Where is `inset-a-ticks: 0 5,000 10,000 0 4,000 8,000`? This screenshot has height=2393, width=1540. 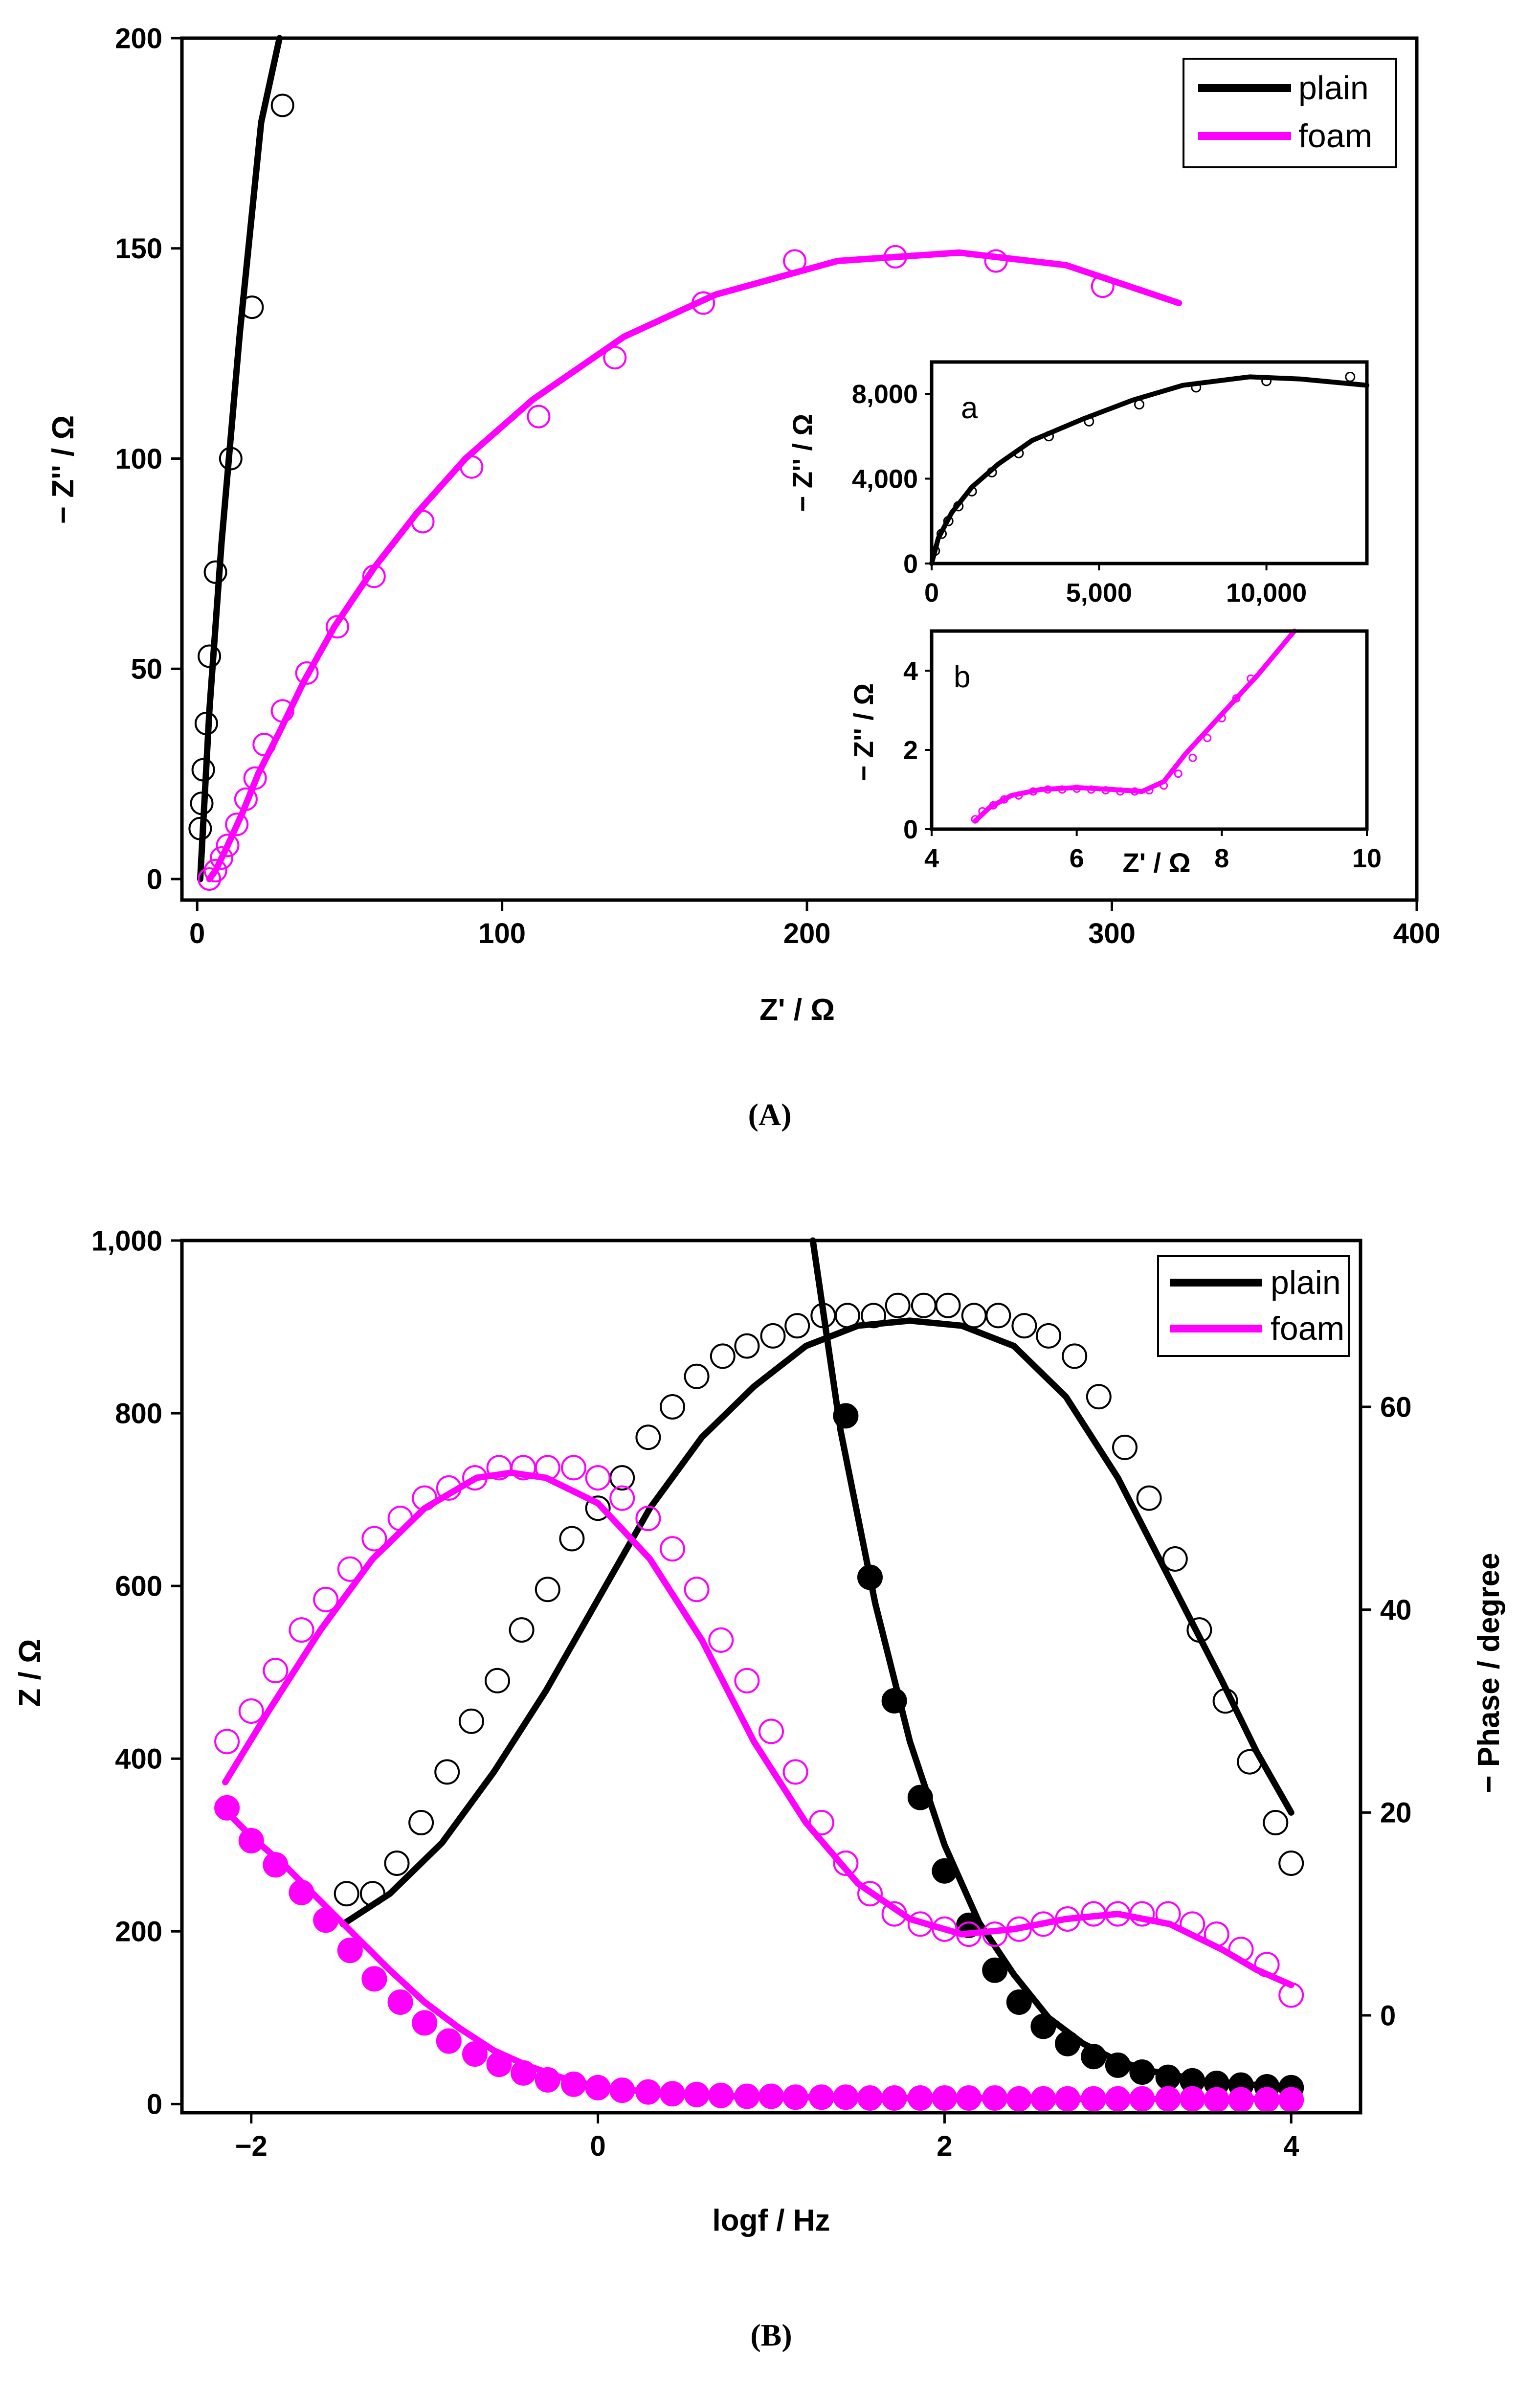 inset-a-ticks: 0 5,000 10,000 0 4,000 8,000 is located at coordinates (1079, 494).